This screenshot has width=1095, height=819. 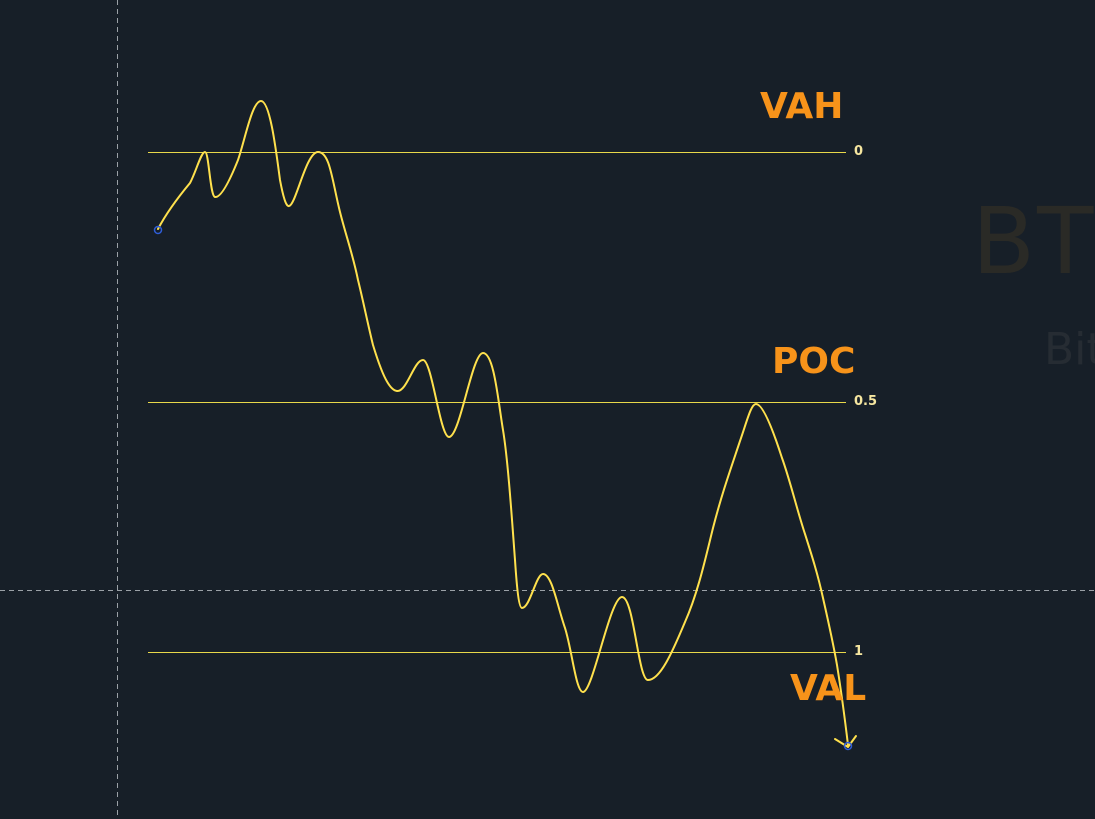 I want to click on level-tick-1: 1, so click(x=859, y=651).